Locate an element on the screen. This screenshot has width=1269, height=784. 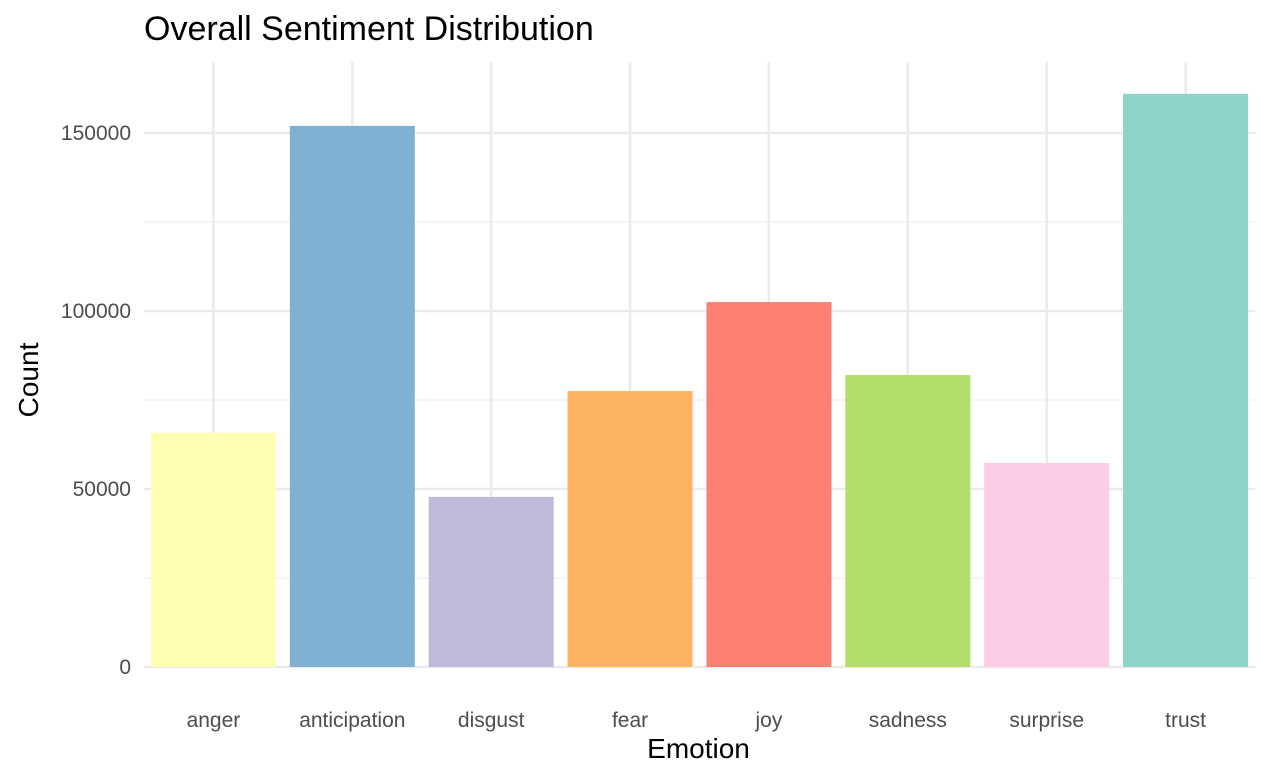
y-tick-label: 100000 is located at coordinates (96, 311).